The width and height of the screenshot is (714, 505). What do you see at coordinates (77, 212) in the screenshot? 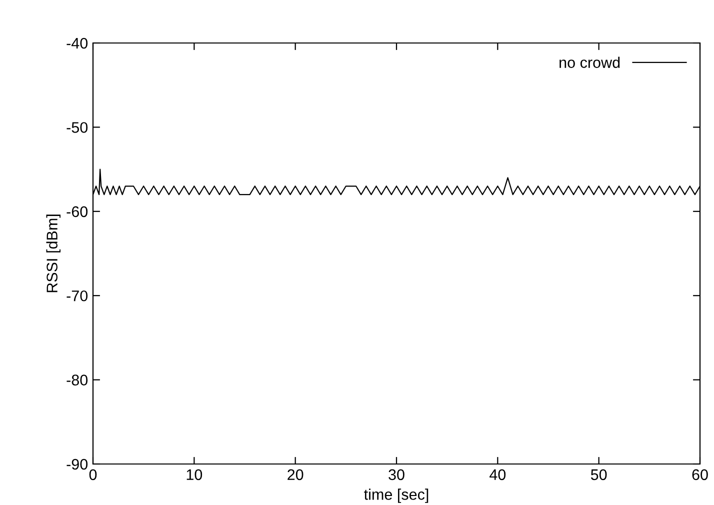
I see `y-tick-label: -60` at bounding box center [77, 212].